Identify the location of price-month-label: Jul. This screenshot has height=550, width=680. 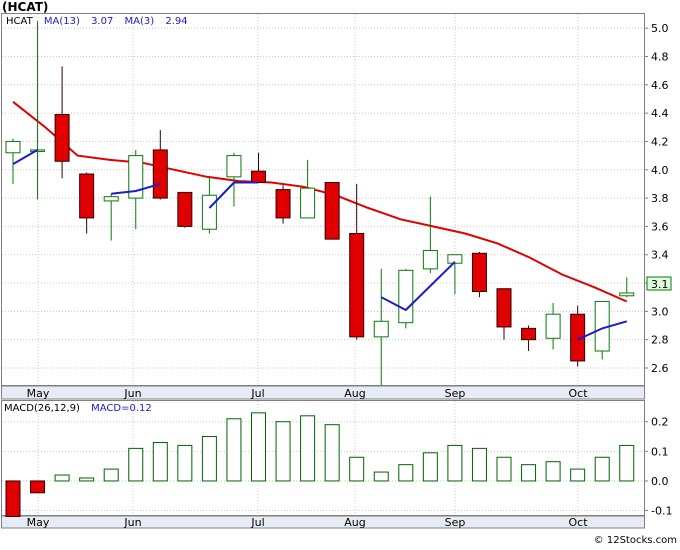
(257, 393).